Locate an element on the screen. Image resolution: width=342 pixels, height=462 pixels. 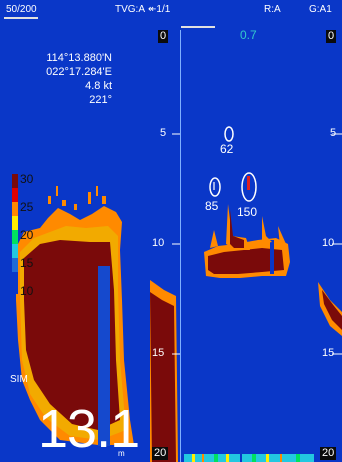
depth-tick-right: 5 is located at coordinates (333, 133).